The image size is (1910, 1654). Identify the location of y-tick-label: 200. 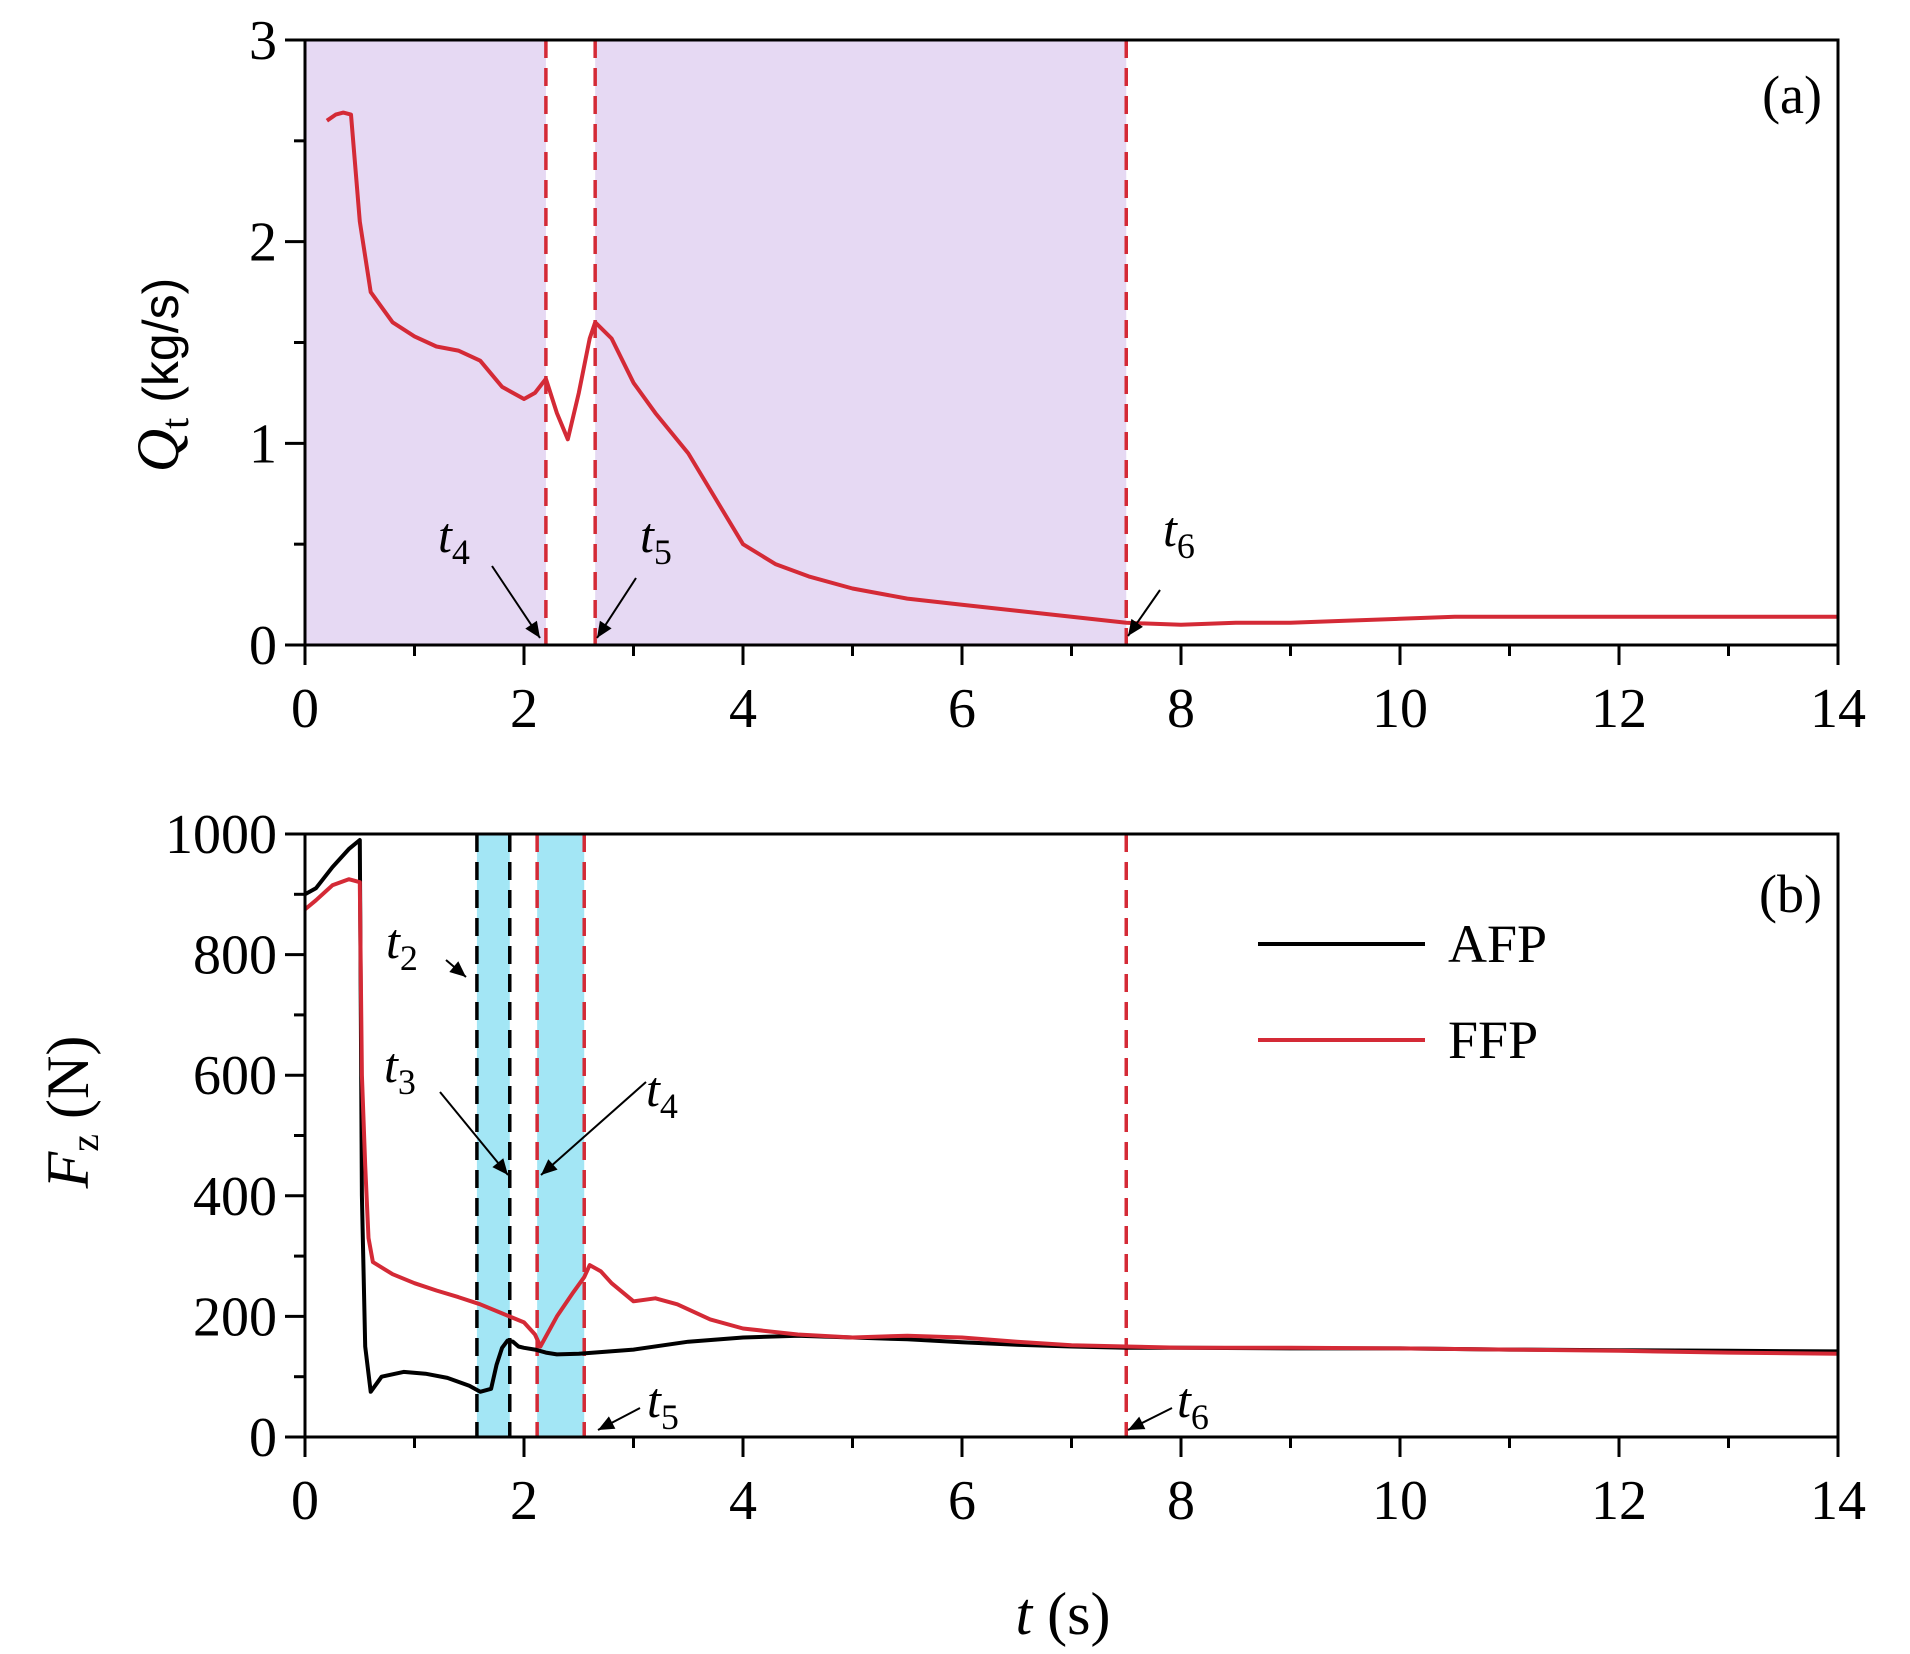
(235, 1317).